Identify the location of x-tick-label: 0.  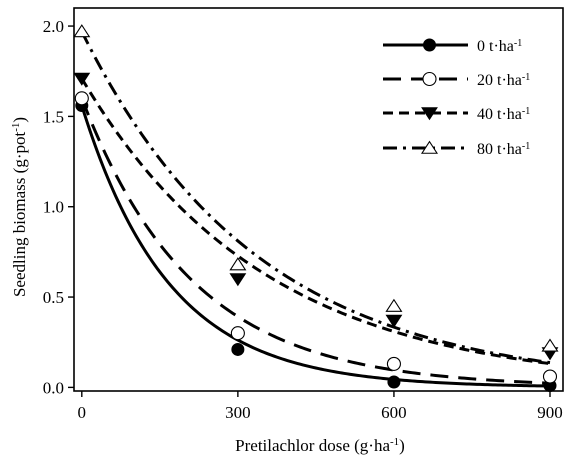
(82, 412).